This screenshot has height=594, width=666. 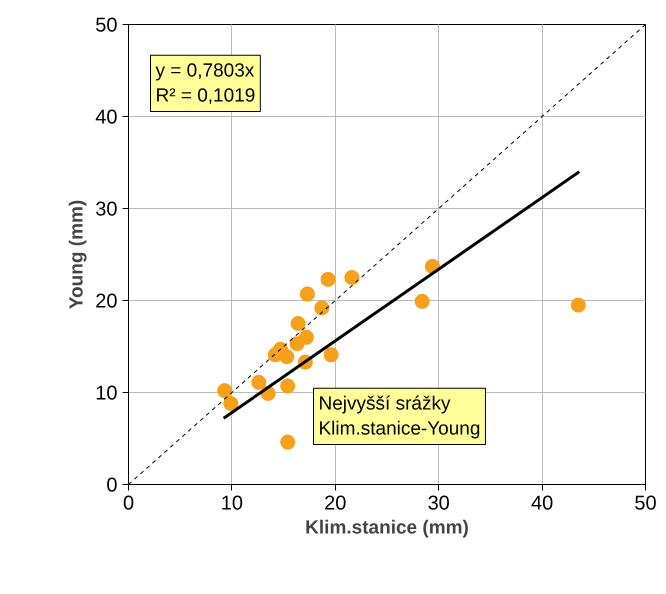 What do you see at coordinates (128, 503) in the screenshot?
I see `x-tick-label: 0` at bounding box center [128, 503].